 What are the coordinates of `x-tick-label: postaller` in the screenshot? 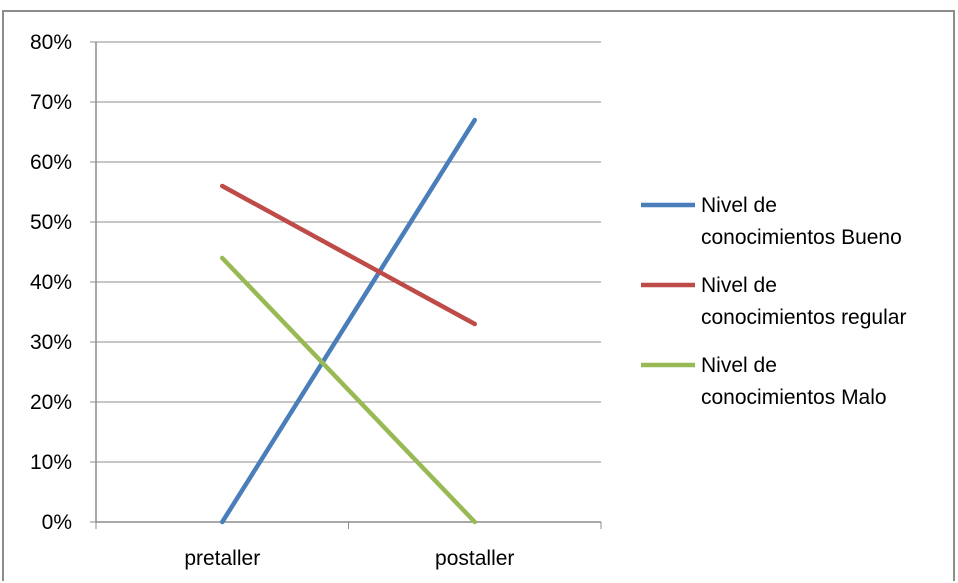 It's located at (474, 558).